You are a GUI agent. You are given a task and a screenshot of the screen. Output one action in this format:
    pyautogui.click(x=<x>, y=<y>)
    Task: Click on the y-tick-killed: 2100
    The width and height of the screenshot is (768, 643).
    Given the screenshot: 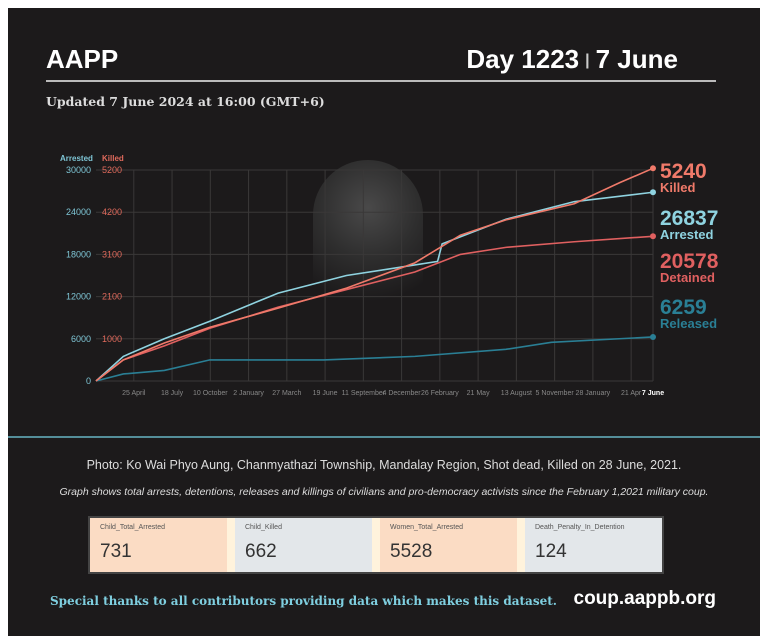 What is the action you would take?
    pyautogui.click(x=112, y=297)
    